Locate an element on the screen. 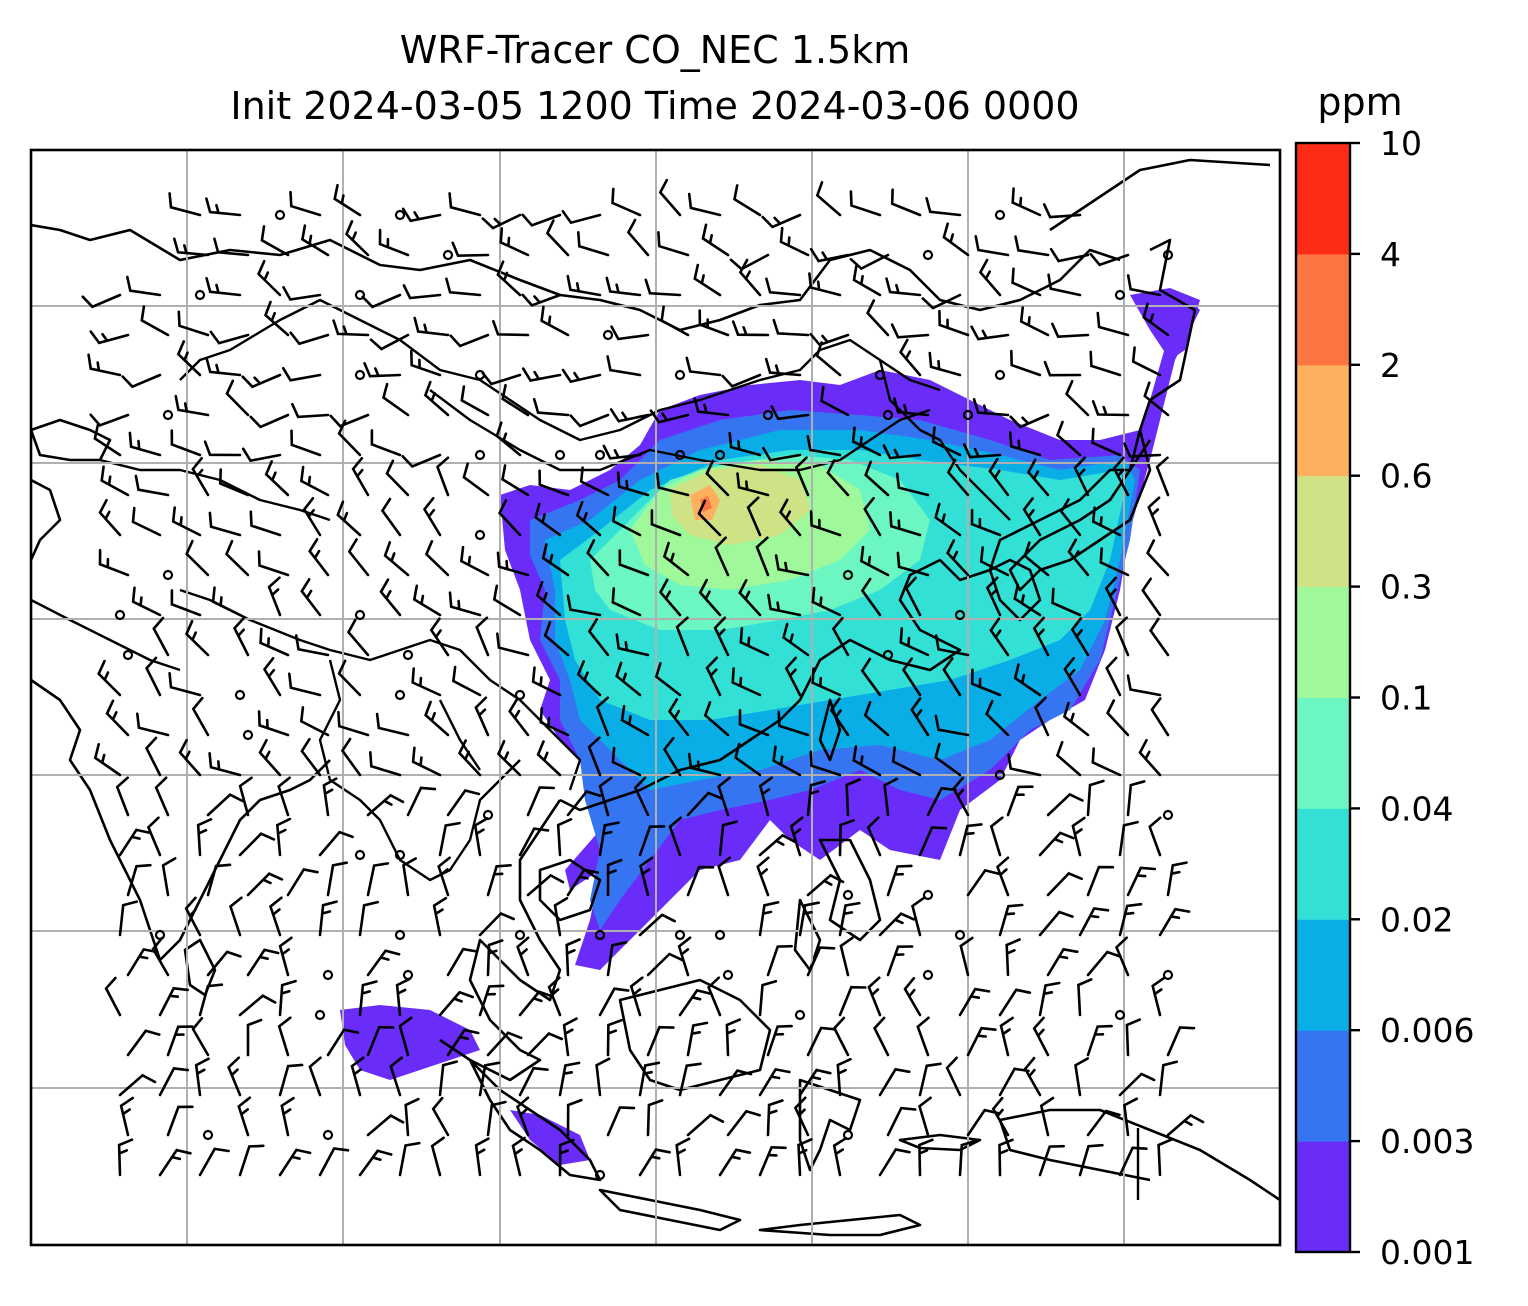  map-title-line1: WRF-Tracer CO_NEC 1.5km is located at coordinates (655, 50).